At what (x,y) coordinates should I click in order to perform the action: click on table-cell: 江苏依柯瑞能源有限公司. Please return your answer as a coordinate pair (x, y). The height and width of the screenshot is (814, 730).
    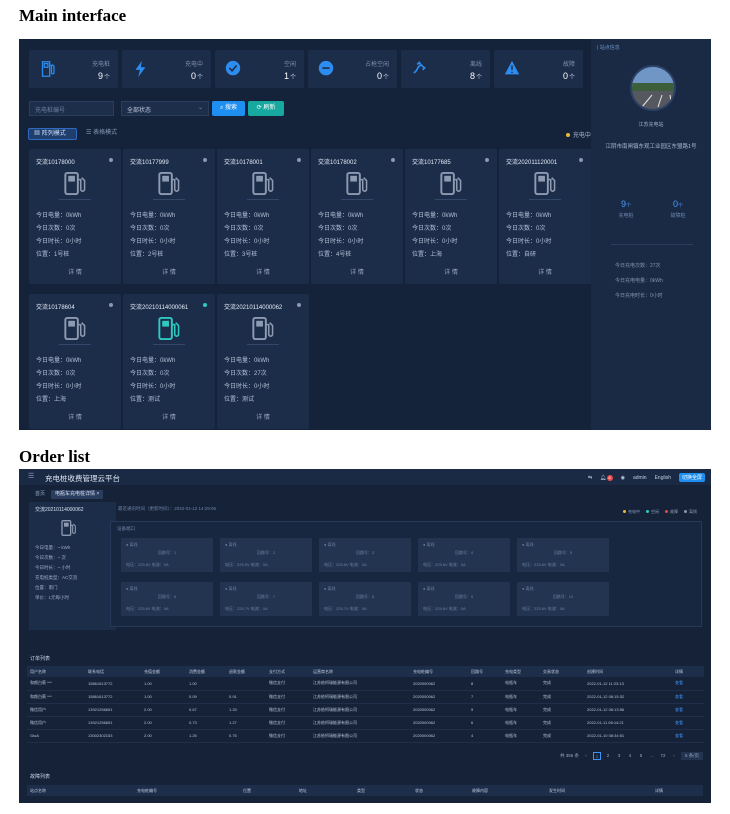
    Looking at the image, I should click on (360, 710).